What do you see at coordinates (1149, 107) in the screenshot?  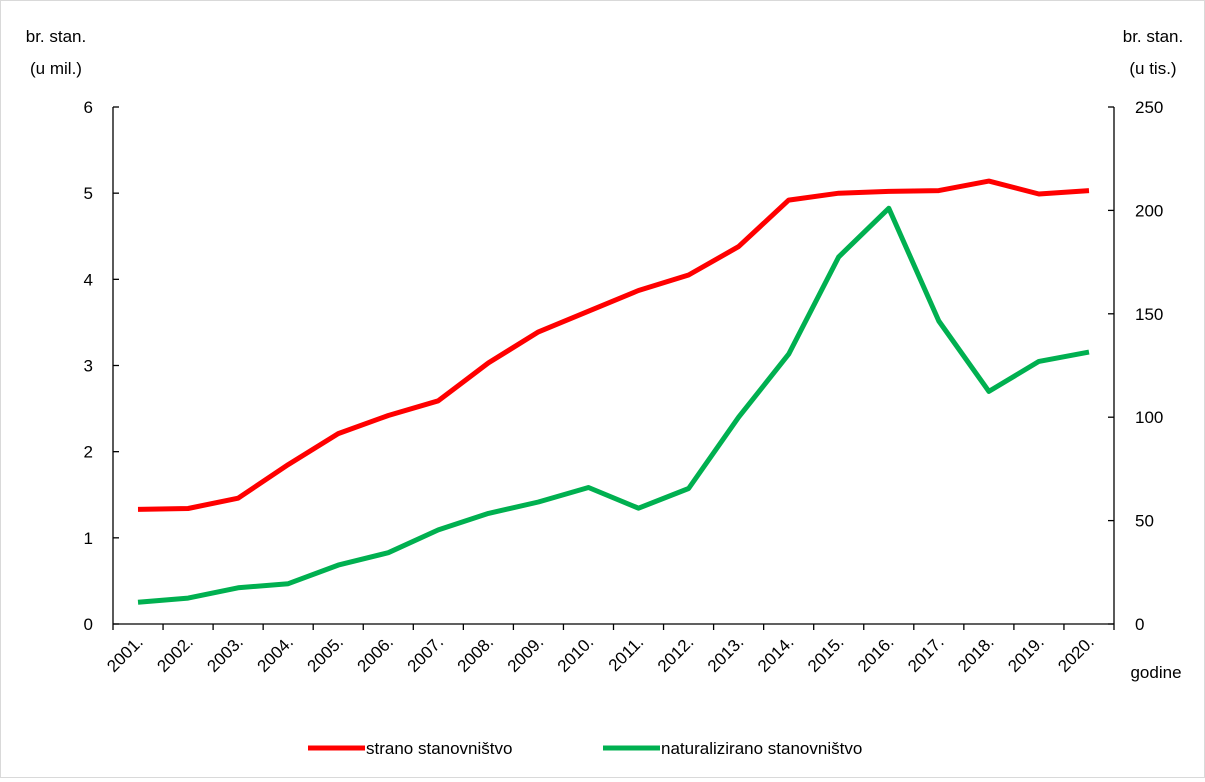 I see `y-right-tick-label: 250` at bounding box center [1149, 107].